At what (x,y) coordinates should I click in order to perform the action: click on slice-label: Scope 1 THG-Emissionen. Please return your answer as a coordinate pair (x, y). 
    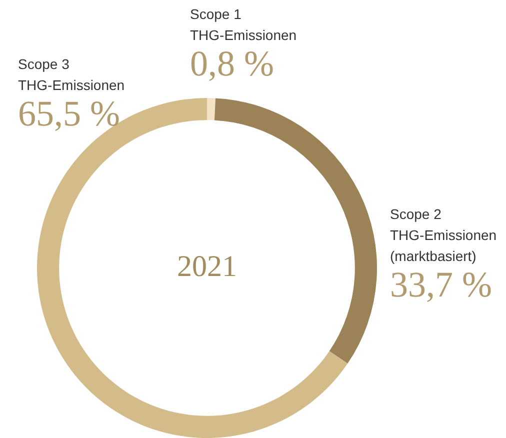
    Looking at the image, I should click on (243, 24).